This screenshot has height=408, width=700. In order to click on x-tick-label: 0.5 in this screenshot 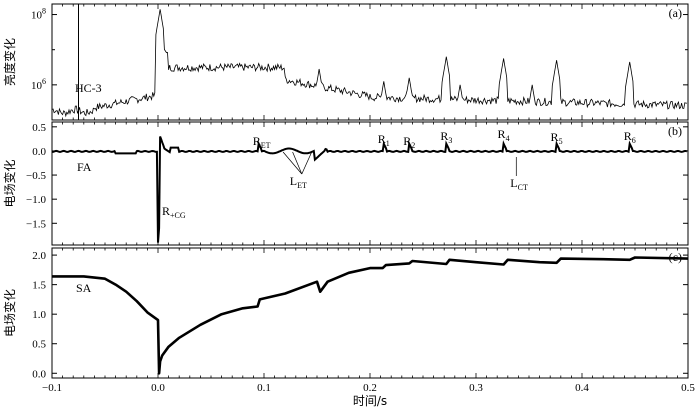, I will do `click(688, 388)`.